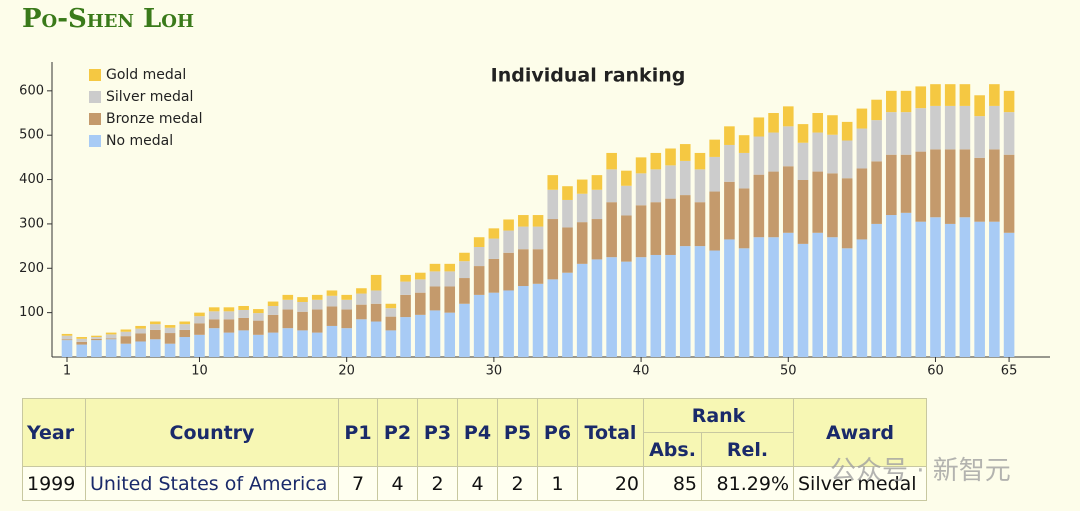 Image resolution: width=1080 pixels, height=511 pixels. Describe the element at coordinates (517, 432) in the screenshot. I see `header-cell: P5` at that location.